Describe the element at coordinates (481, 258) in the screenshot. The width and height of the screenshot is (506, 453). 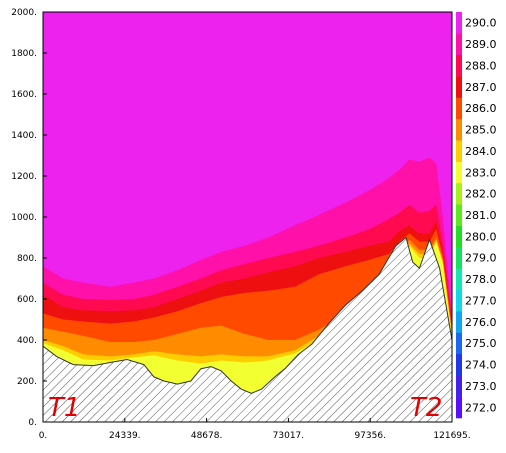
I see `colorbar-label: 279.0` at that location.